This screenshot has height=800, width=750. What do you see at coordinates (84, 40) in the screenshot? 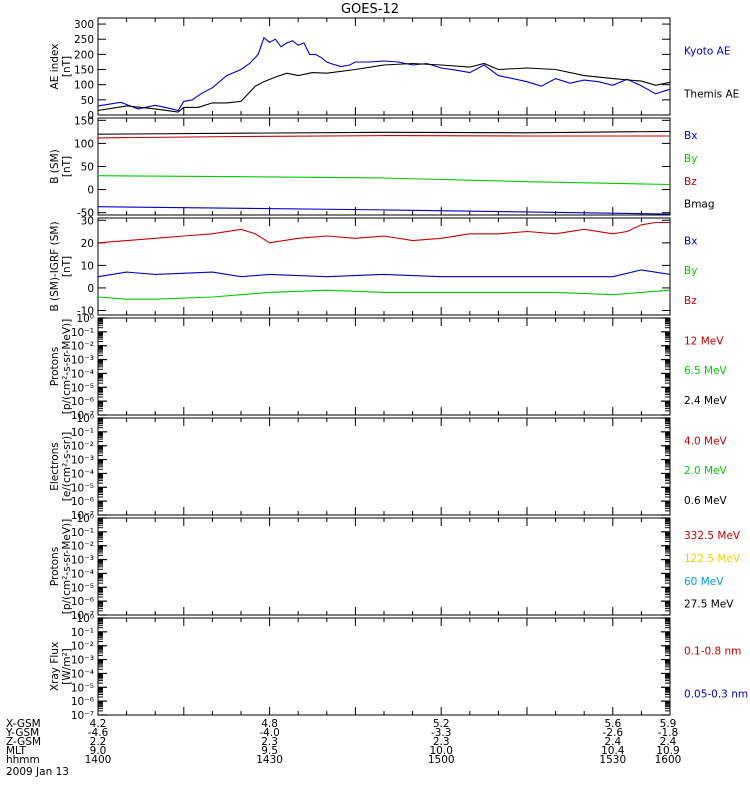
I see `y-tick-label: 250` at bounding box center [84, 40].